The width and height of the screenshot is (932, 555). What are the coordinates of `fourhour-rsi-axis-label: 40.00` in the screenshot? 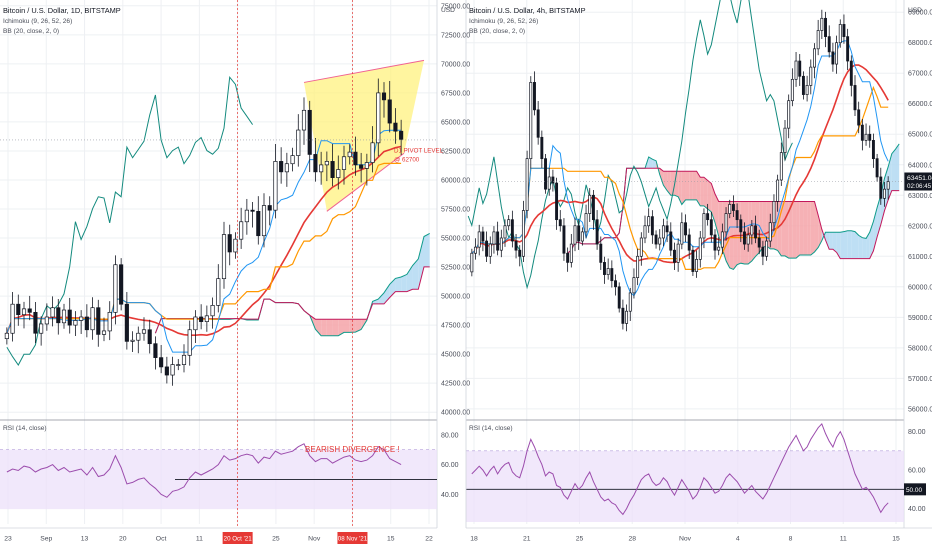 It's located at (917, 509).